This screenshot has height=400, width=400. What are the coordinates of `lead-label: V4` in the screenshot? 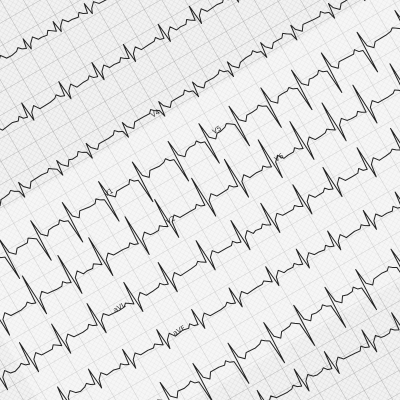 It's located at (156, 114).